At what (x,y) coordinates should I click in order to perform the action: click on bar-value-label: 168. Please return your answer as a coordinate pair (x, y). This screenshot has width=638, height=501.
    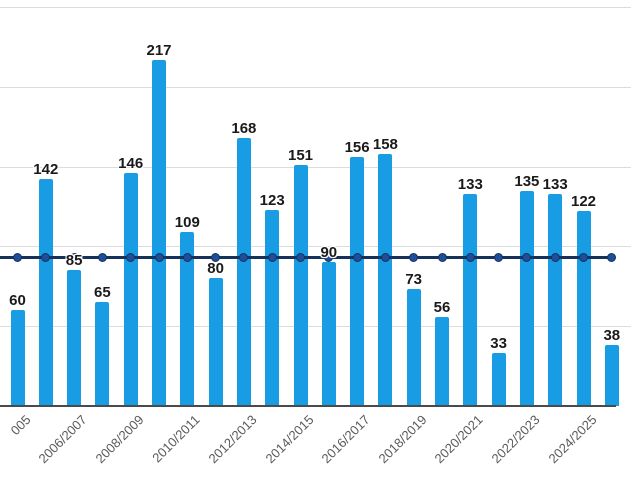
    Looking at the image, I should click on (244, 128).